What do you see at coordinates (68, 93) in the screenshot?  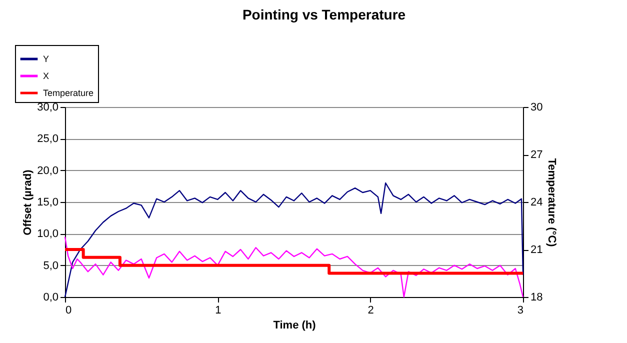 I see `legend-label: Temperature` at bounding box center [68, 93].